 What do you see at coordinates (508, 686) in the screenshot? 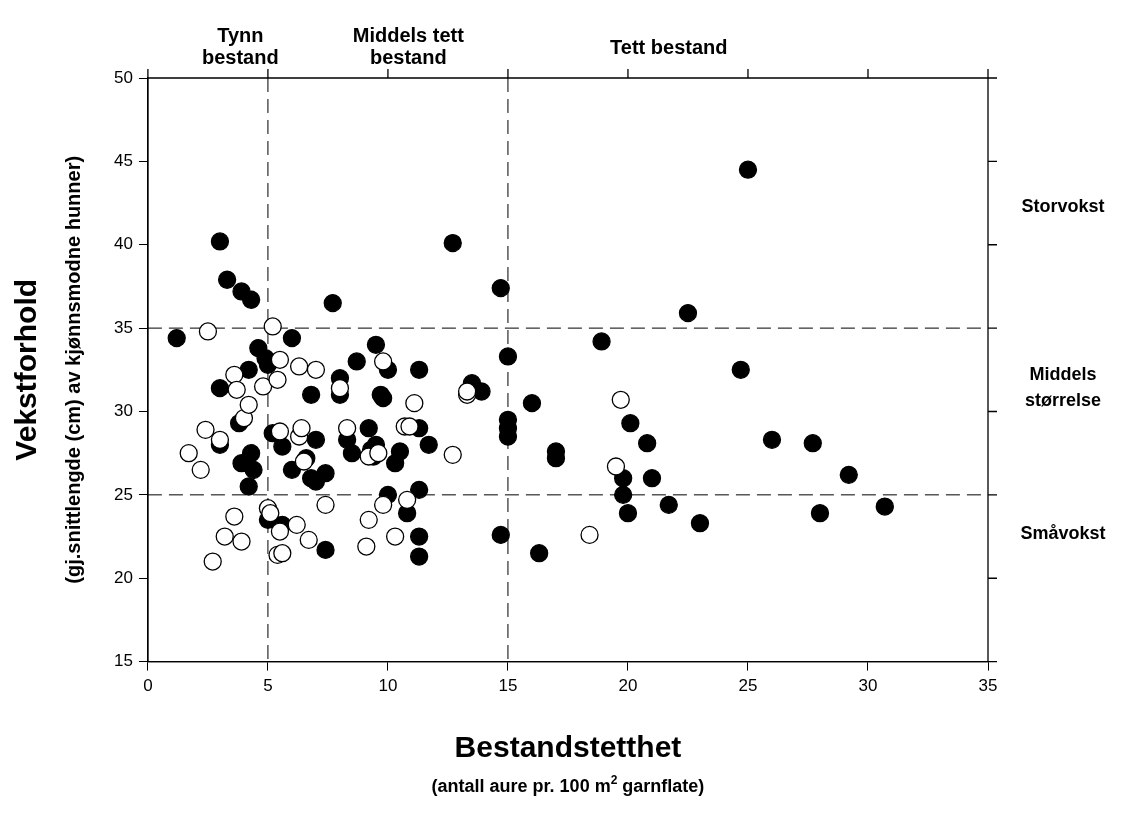
I see `x-tick-label: 15` at bounding box center [508, 686].